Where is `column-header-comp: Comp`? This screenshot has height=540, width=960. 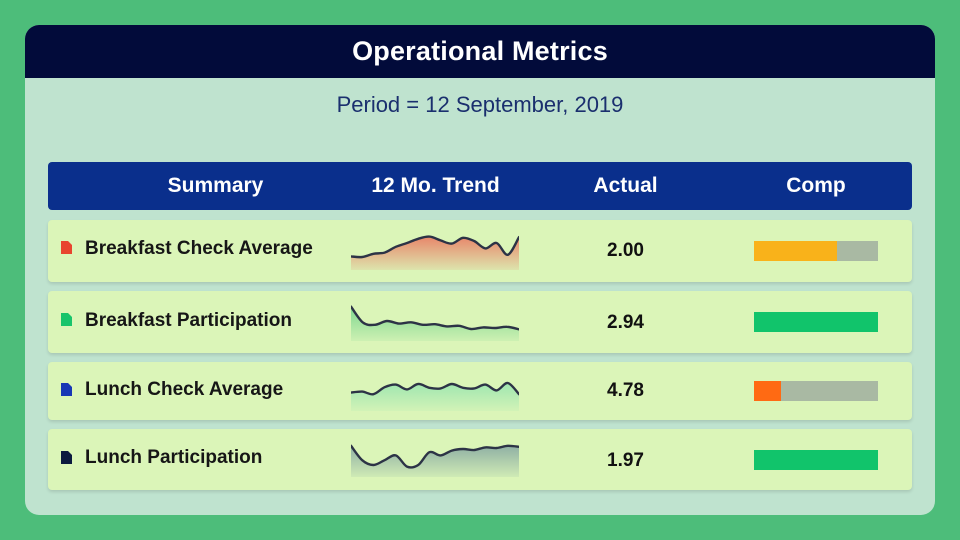
column-header-comp: Comp is located at coordinates (816, 185).